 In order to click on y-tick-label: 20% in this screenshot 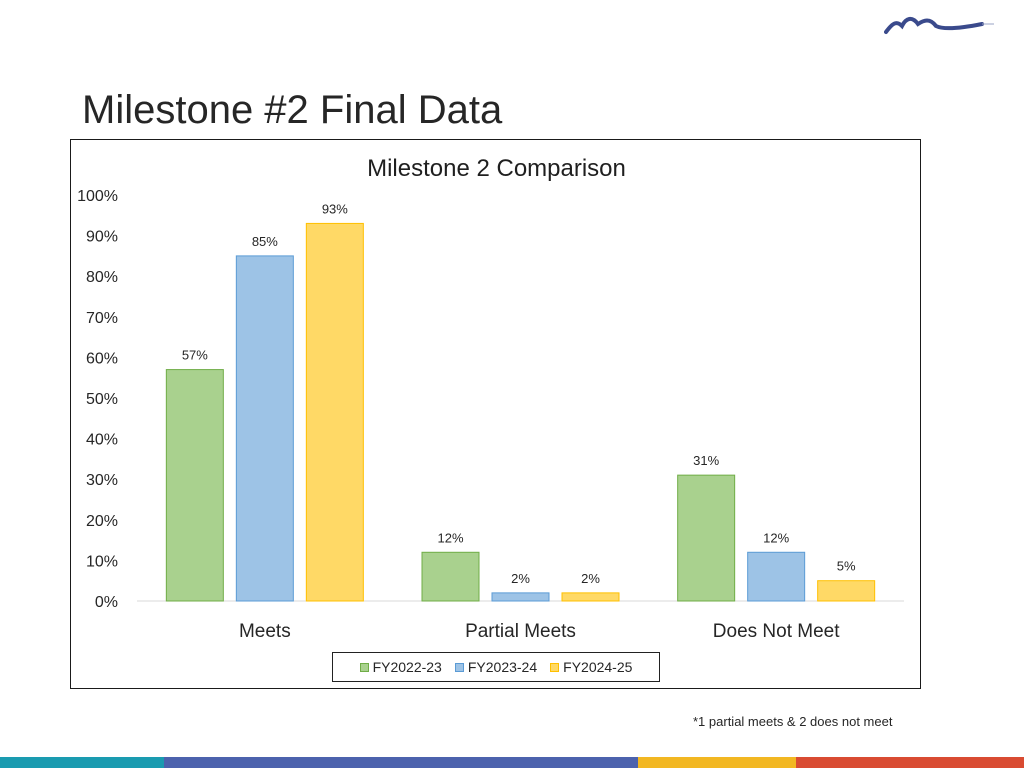, I will do `click(102, 521)`.